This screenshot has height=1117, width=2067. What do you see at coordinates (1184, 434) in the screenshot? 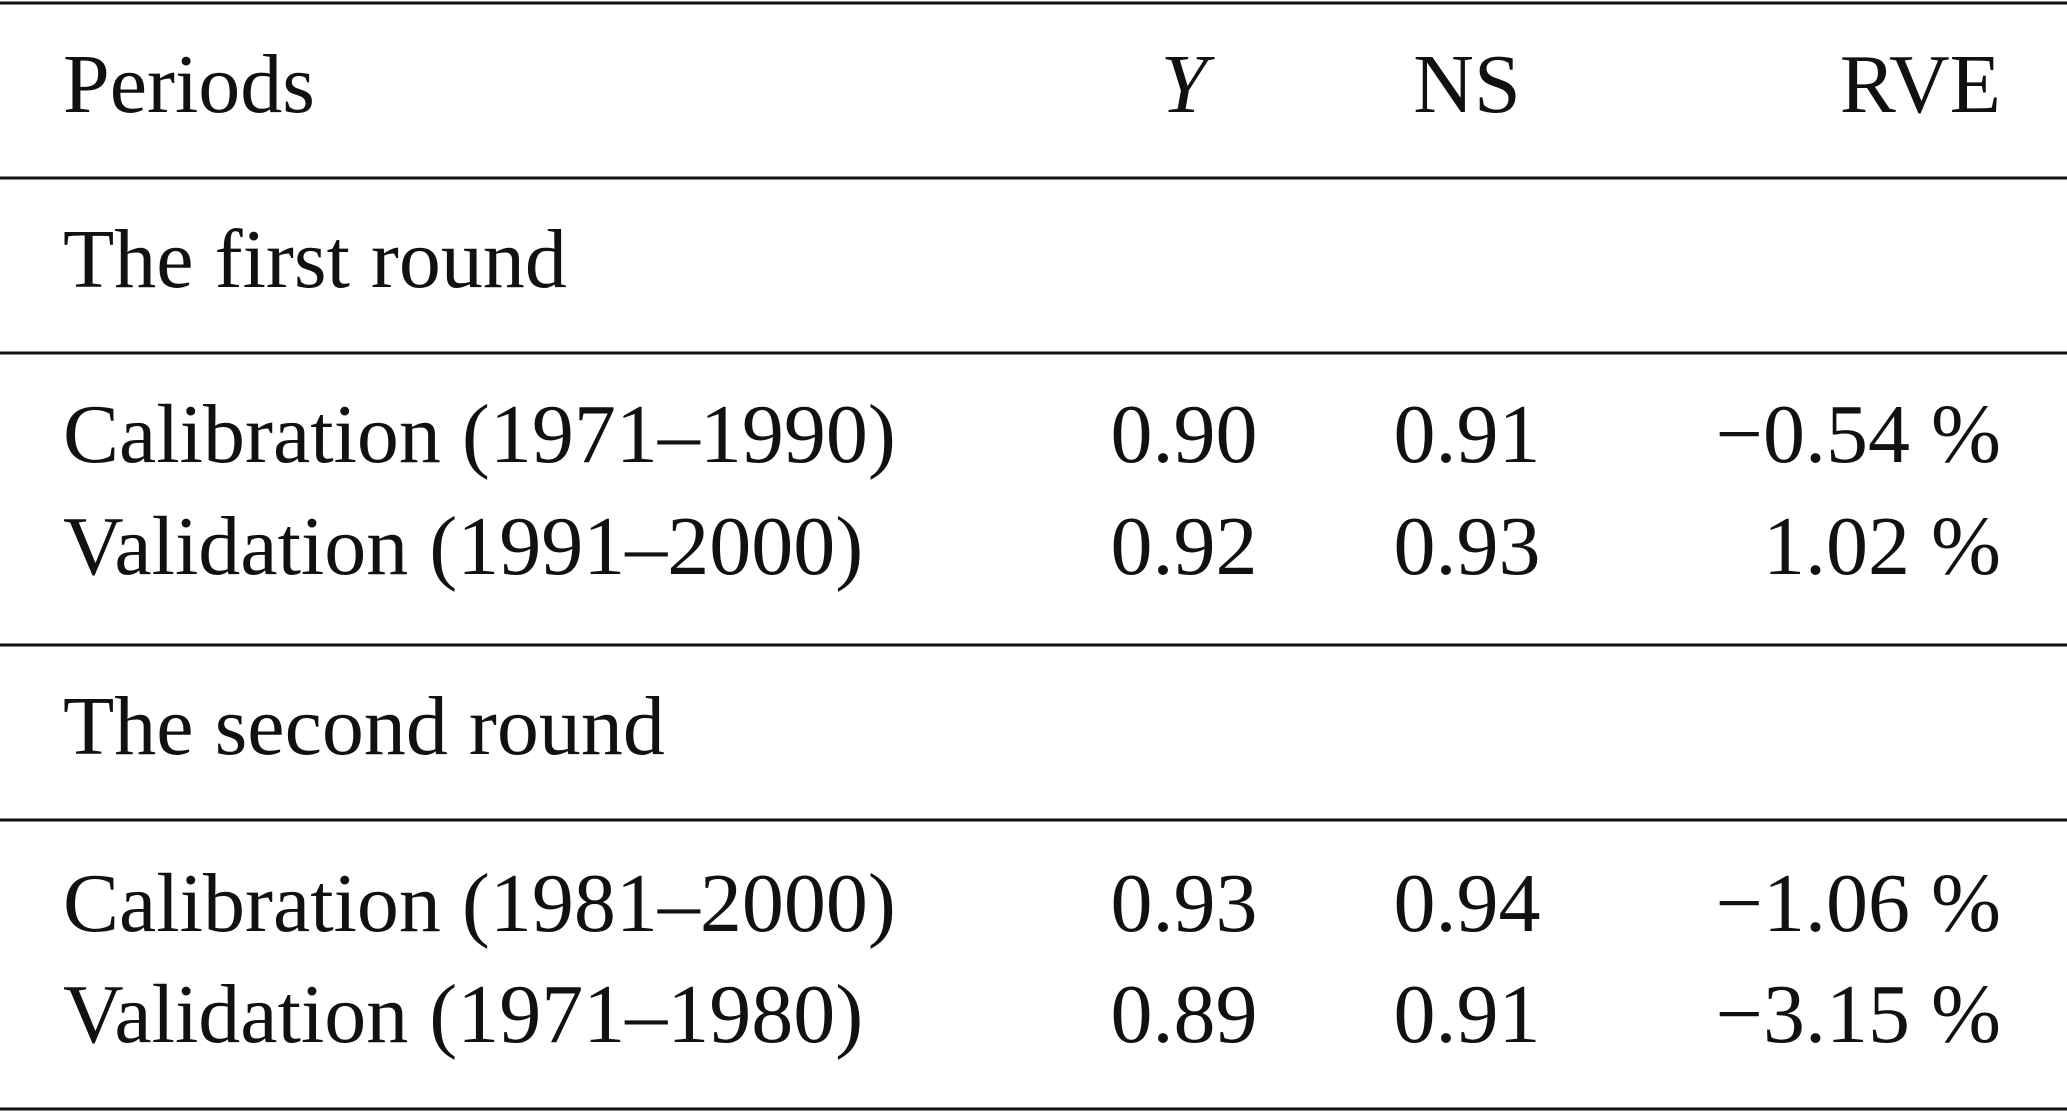
I see `cell-value: 0.90` at bounding box center [1184, 434].